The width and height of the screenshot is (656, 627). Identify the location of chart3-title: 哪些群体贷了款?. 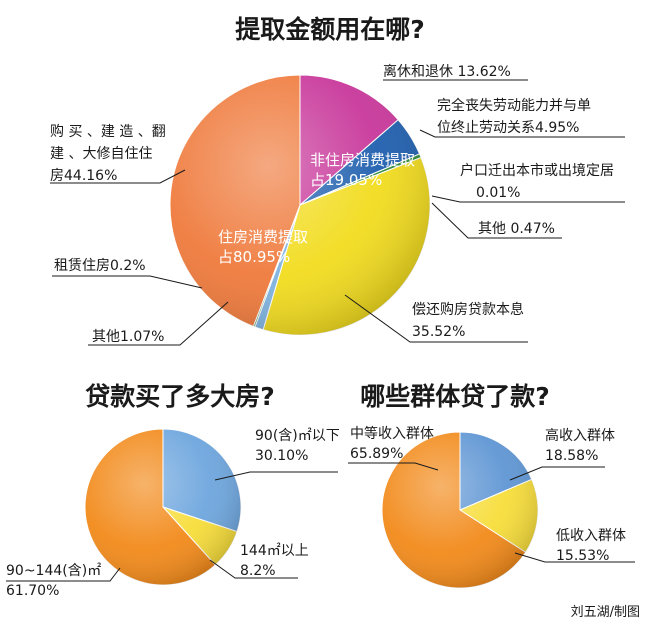
(455, 396).